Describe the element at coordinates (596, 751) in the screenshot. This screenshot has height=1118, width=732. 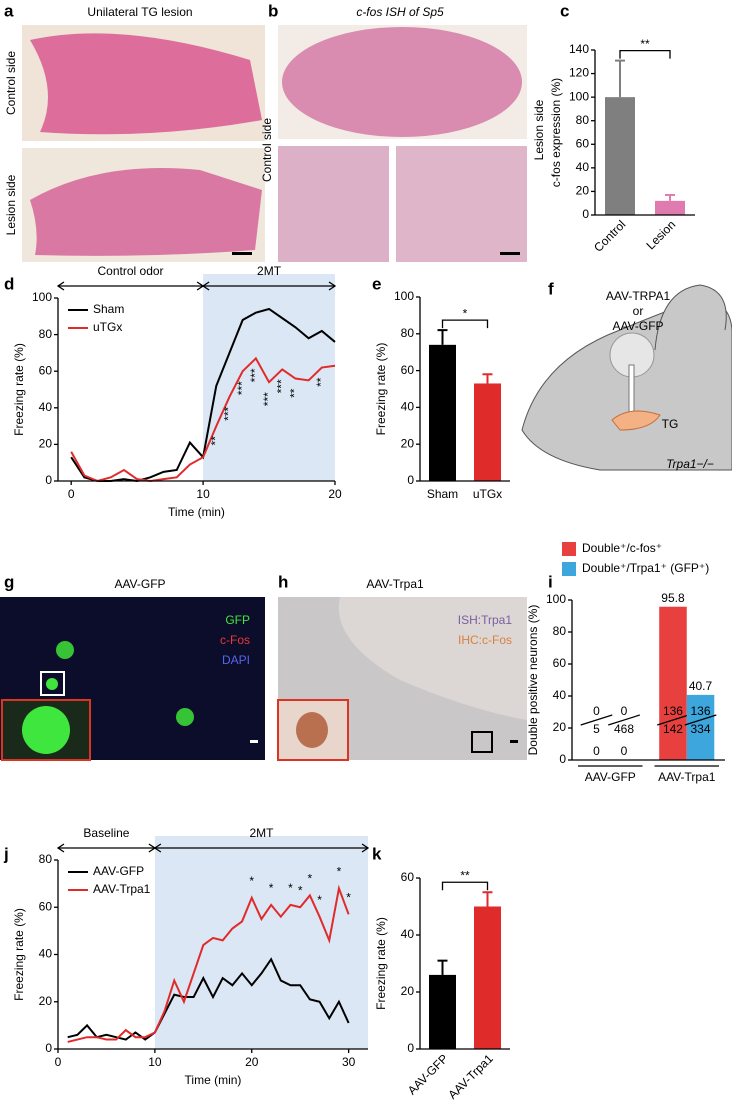
I see `value-label: 0` at that location.